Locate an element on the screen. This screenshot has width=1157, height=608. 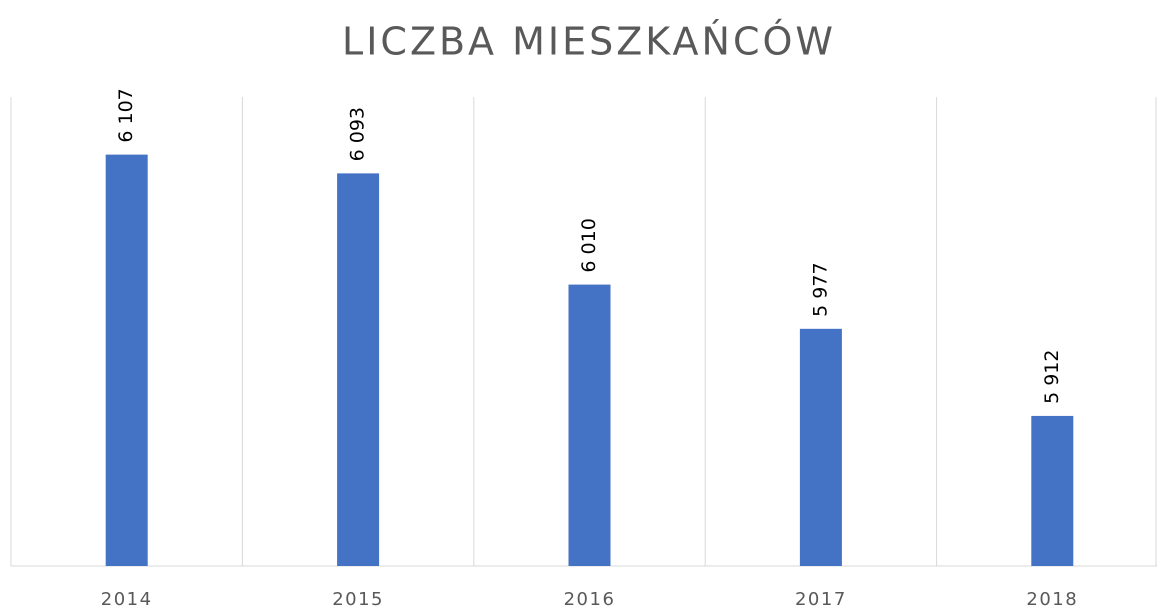
value-label: 6 107 is located at coordinates (126, 115).